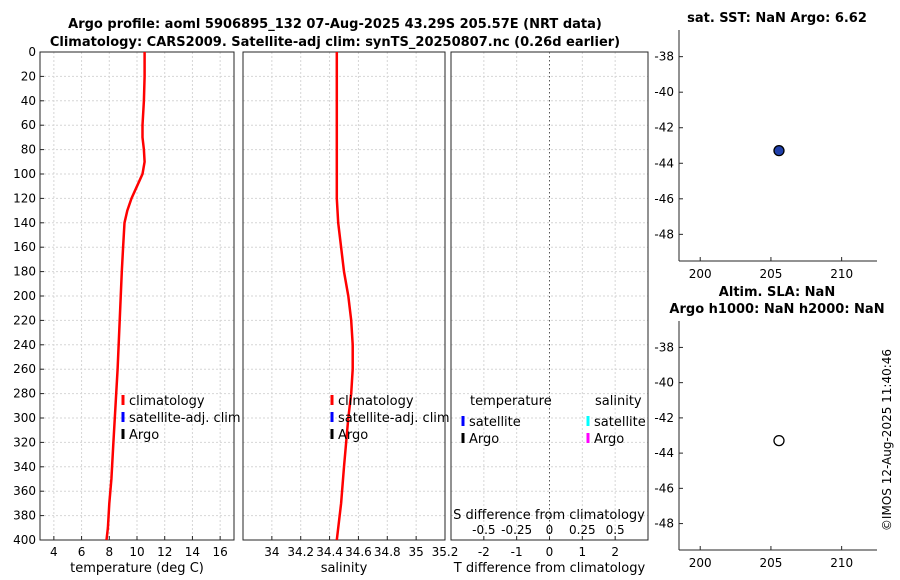  Describe the element at coordinates (24, 198) in the screenshot. I see `y-tick-label: 120` at that location.